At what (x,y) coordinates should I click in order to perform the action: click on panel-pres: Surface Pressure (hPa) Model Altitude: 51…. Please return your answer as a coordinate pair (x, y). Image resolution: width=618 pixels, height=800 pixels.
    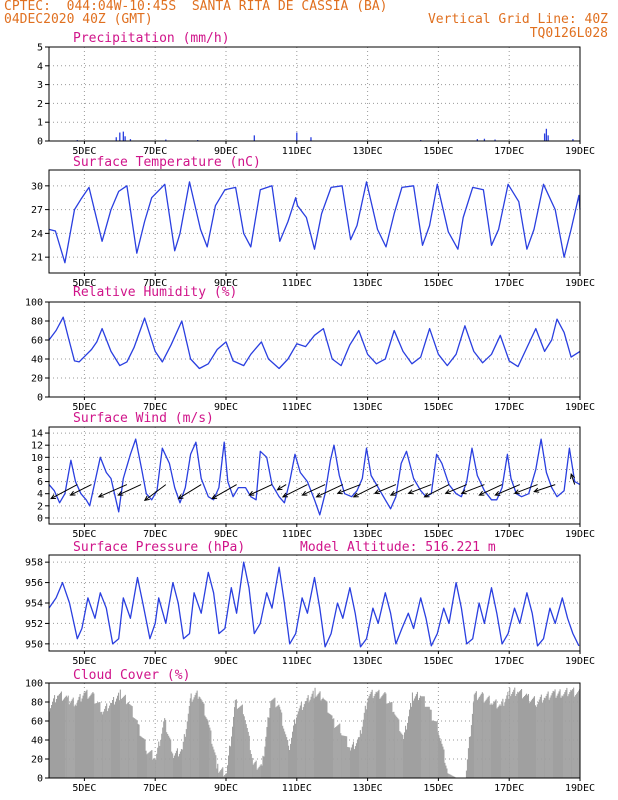
    Looking at the image, I should click on (310, 603).